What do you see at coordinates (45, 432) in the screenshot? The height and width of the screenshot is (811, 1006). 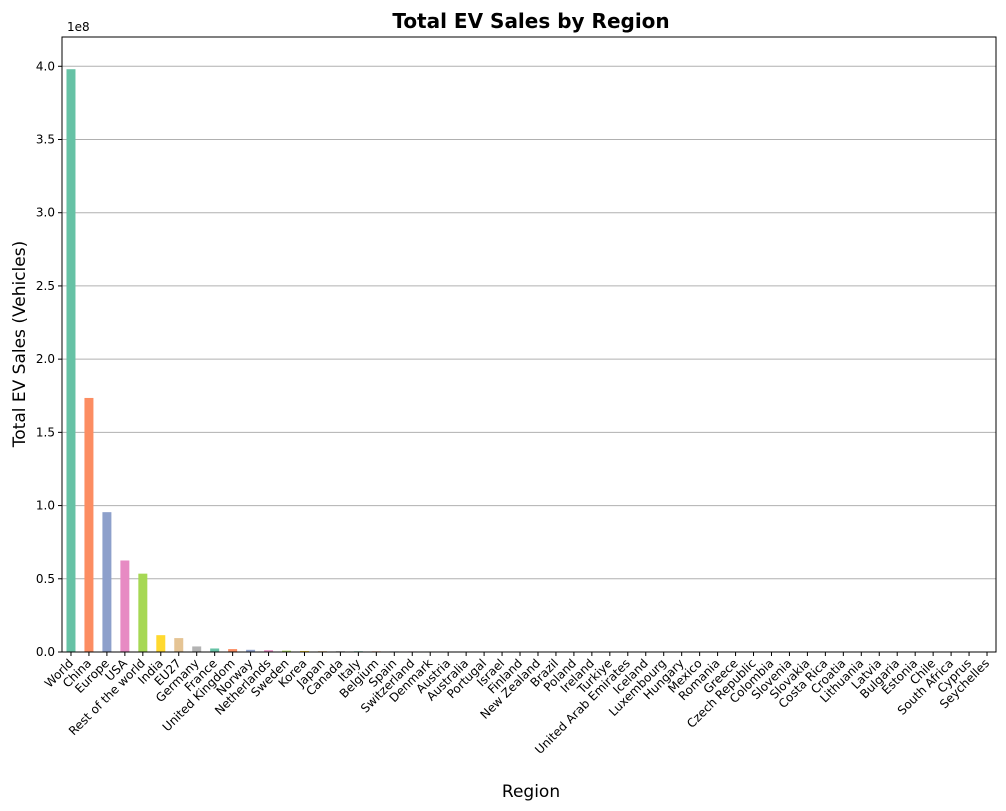 I see `y-tick-label: 1.5` at bounding box center [45, 432].